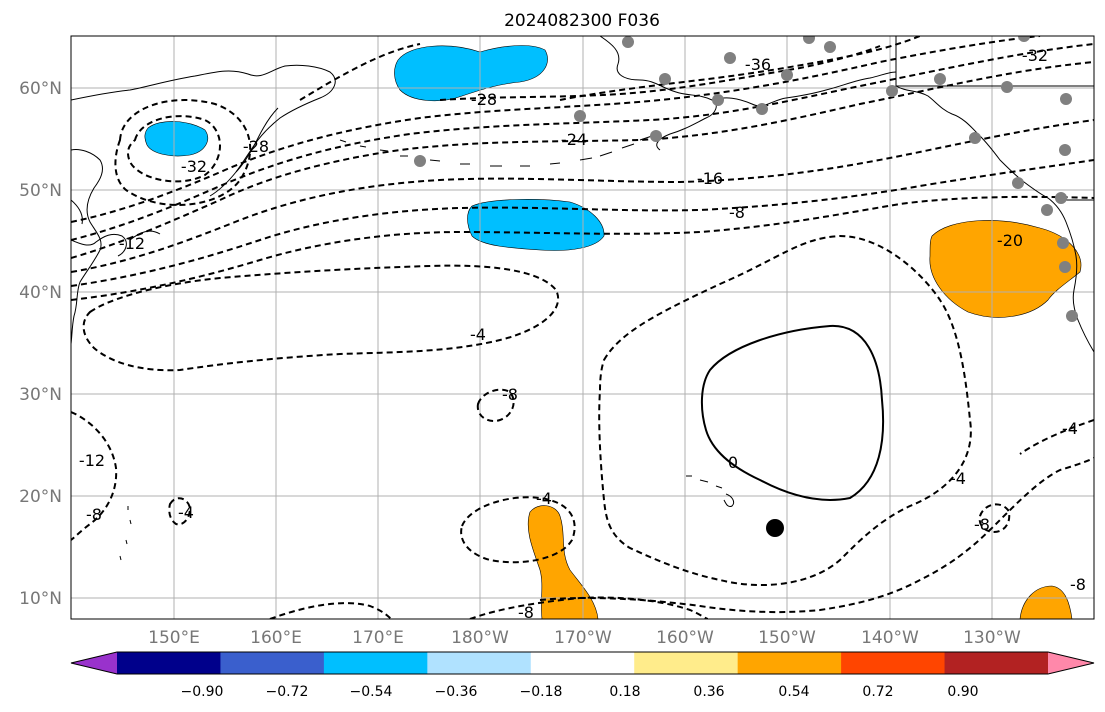 The image size is (1105, 712). I want to click on colorbar-extend-low, so click(94, 663).